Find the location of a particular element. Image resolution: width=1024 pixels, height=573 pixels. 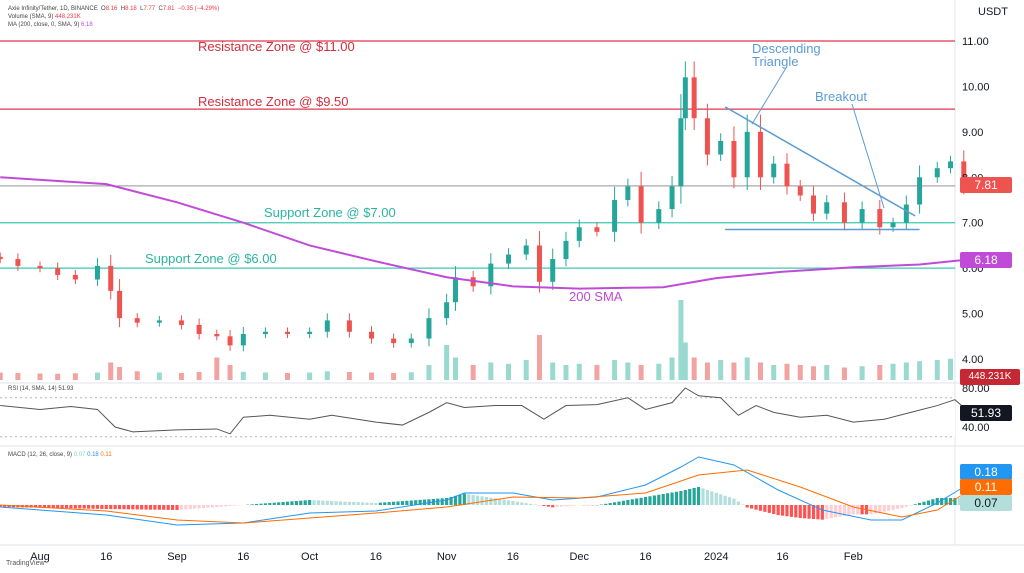

low-value: 7.77 is located at coordinates (149, 9).